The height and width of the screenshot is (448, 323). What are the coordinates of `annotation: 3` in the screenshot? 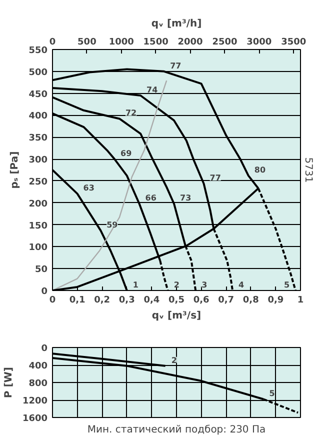 It's located at (205, 285).